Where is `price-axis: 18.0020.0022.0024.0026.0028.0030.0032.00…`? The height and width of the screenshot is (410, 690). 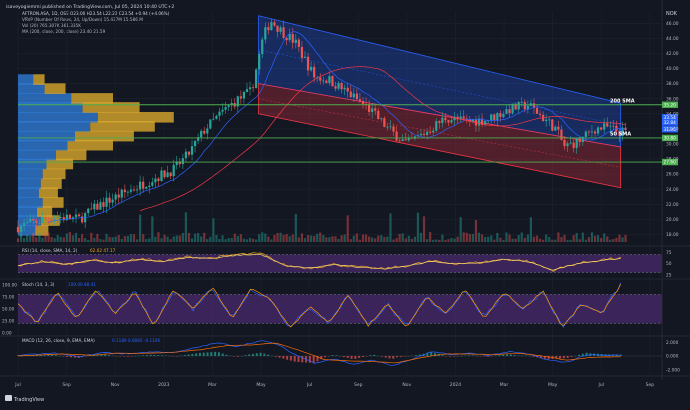
price-axis: 18.0020.0022.0024.0026.0028.0030.0032.00… is located at coordinates (672, 129).